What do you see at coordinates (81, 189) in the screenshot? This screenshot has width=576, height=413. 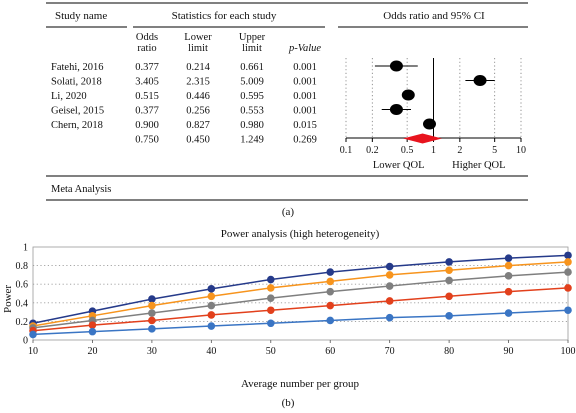 I see `meta-analysis-footer: Meta Analysis` at bounding box center [81, 189].